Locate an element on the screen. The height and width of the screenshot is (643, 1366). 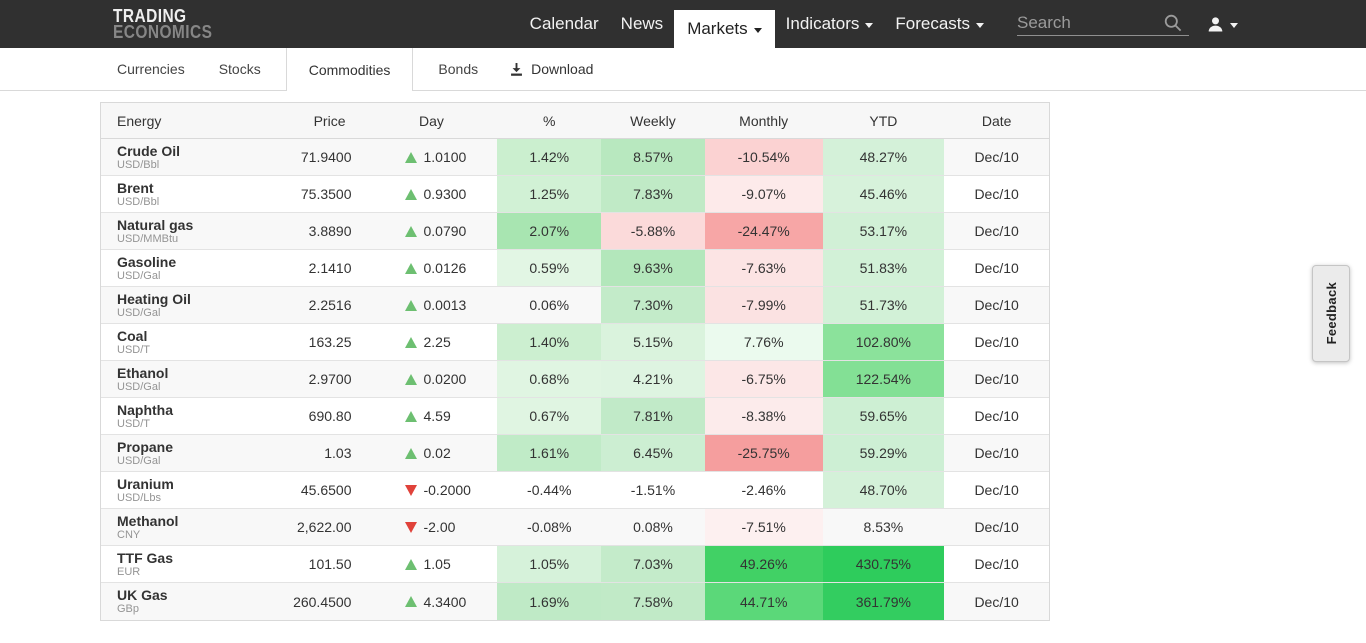
commodity-link: Coal is located at coordinates (132, 335).